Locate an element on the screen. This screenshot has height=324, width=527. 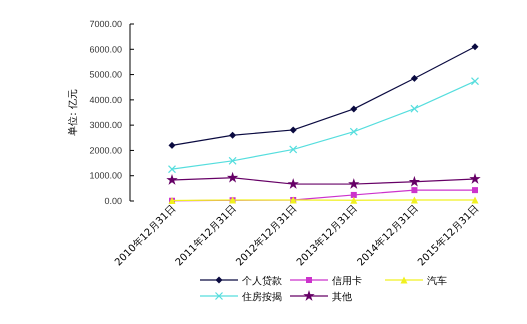
y-tick-label: 3000.00 is located at coordinates (105, 125).